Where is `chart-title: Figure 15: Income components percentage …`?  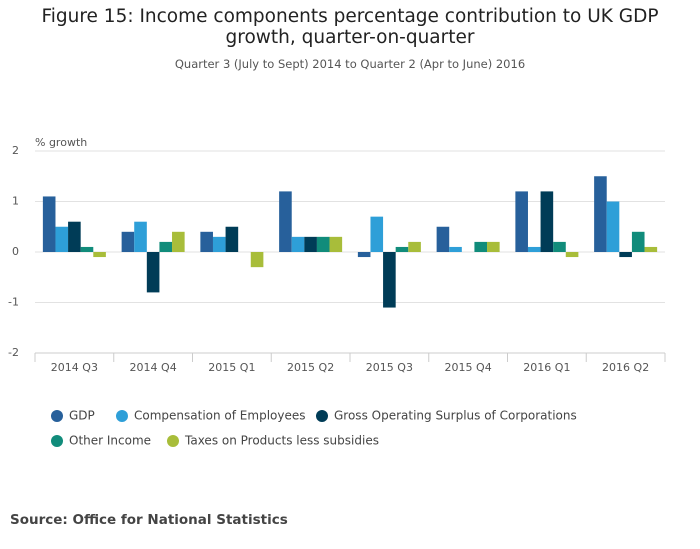
chart-title: Figure 15: Income components percentage … is located at coordinates (350, 27).